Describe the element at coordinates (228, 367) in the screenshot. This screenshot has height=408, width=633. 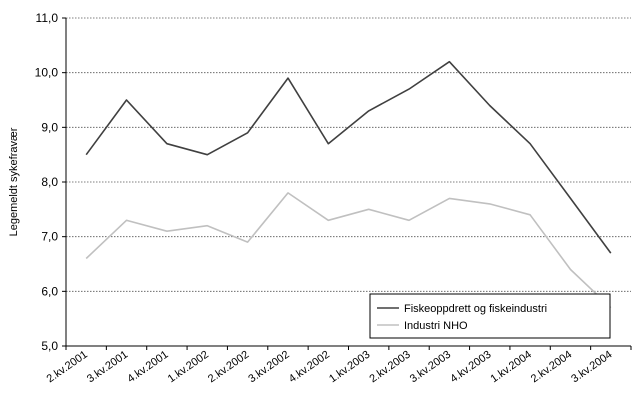
I see `x-tick-label: 2.kv.2002` at that location.